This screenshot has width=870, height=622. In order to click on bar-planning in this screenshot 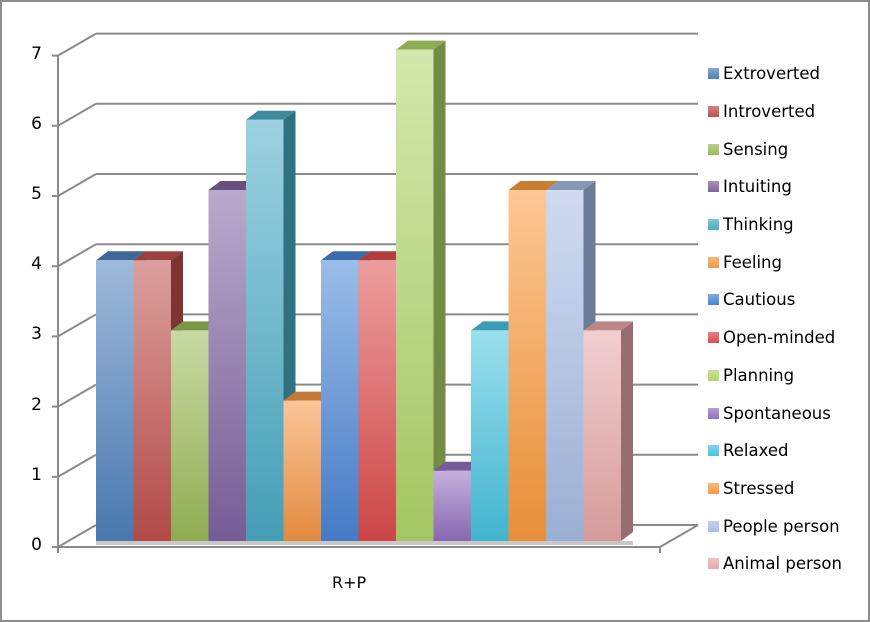, I will do `click(421, 290)`.